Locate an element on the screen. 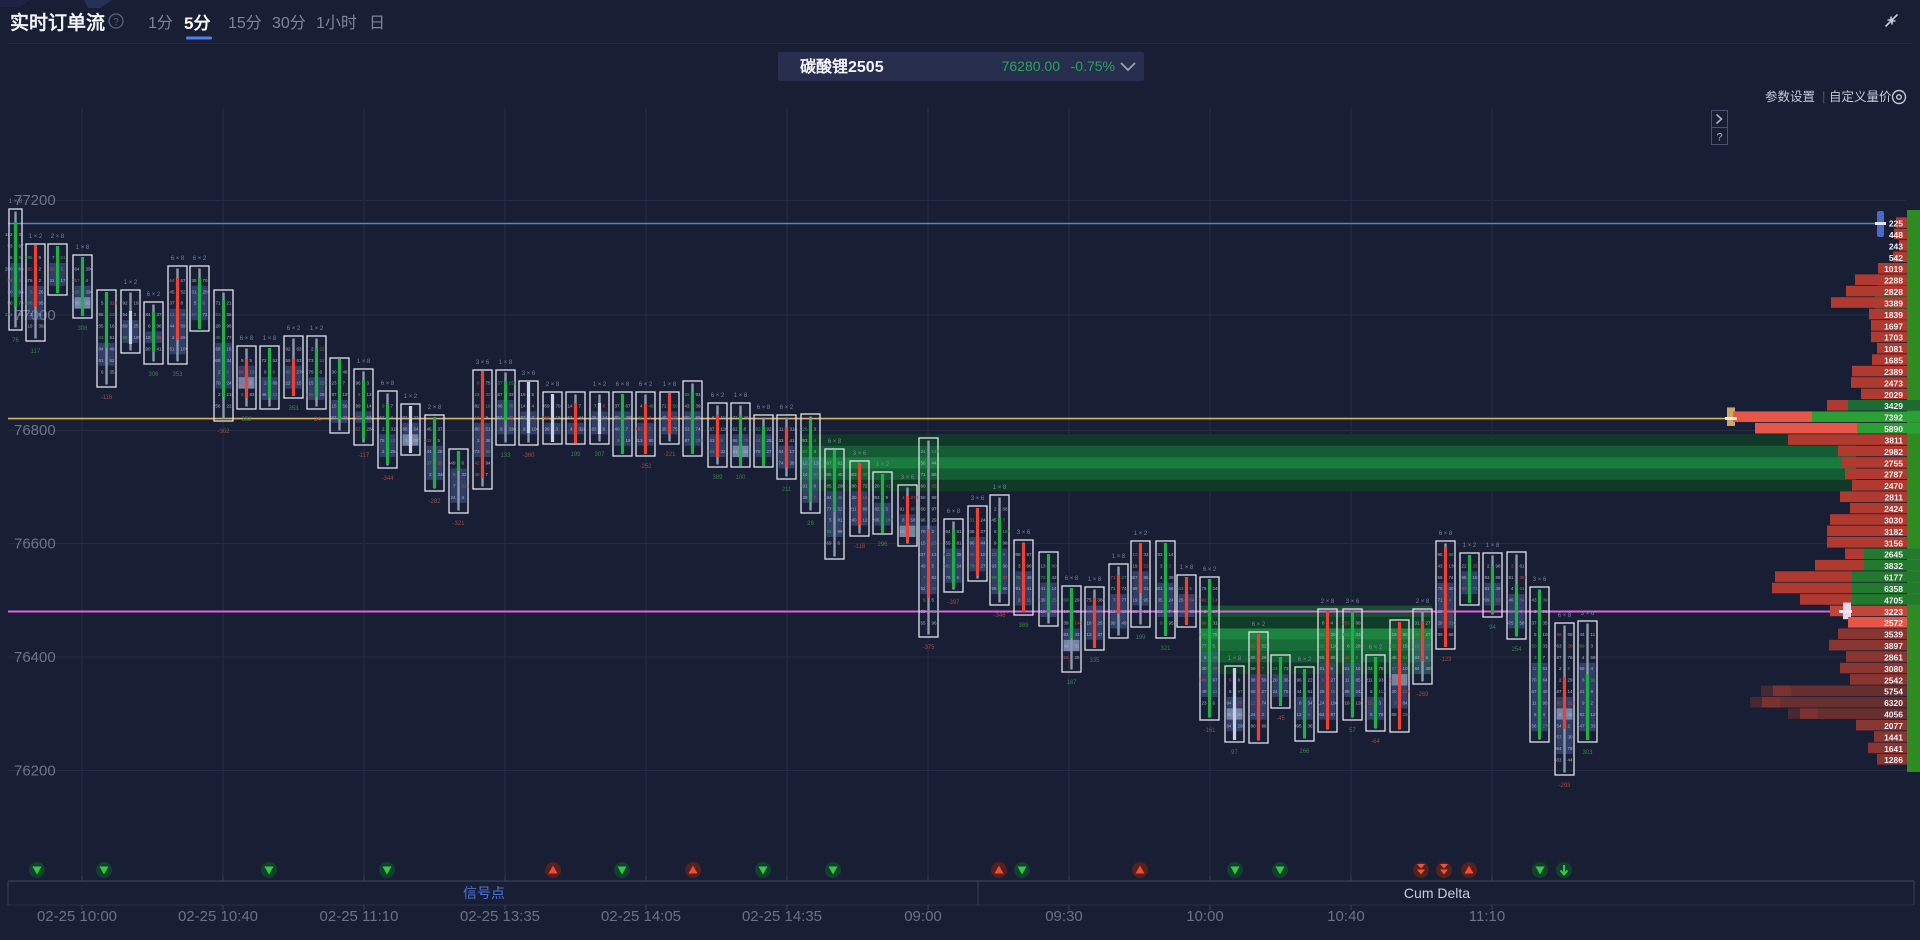  svg-text: 5754 is located at coordinates (1893, 692).